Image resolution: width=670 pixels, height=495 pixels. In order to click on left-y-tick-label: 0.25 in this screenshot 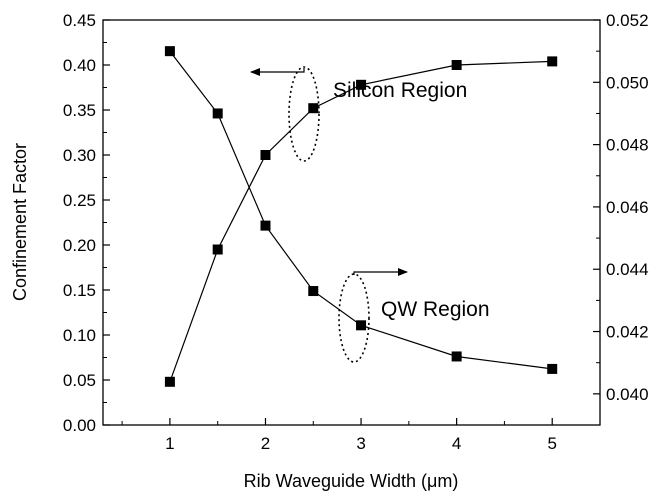, I will do `click(79, 200)`.